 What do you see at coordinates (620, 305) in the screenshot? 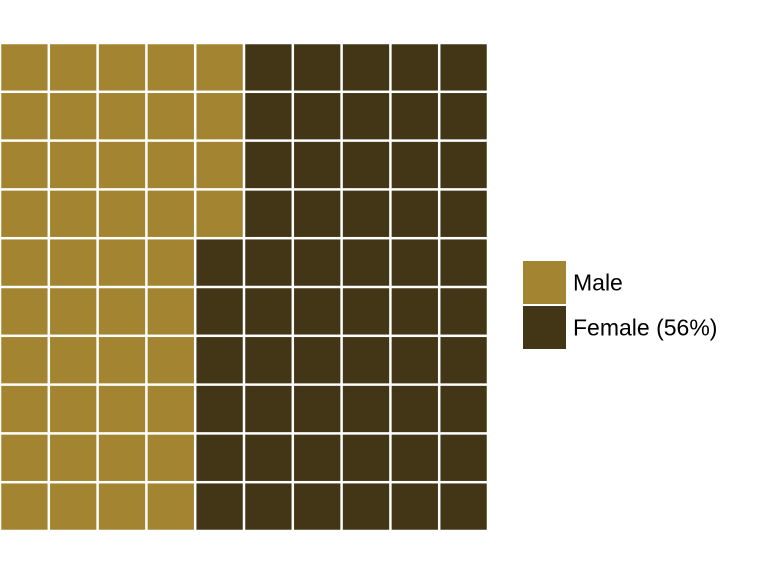
I see `legend: Male Female (56%)` at bounding box center [620, 305].